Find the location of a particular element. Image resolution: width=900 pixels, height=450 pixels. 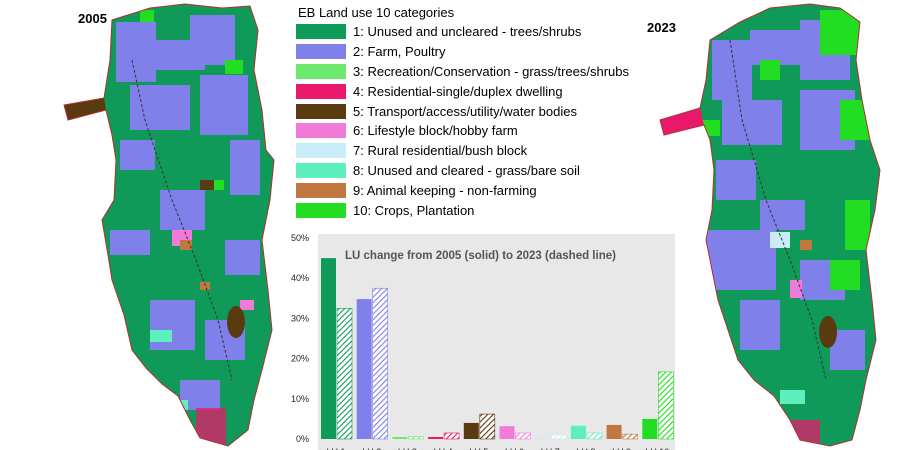

bar-2023-lu2 is located at coordinates (380, 363).